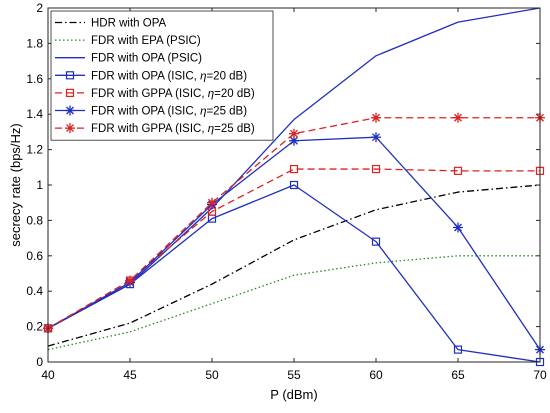  I want to click on legend-box, so click(162, 75).